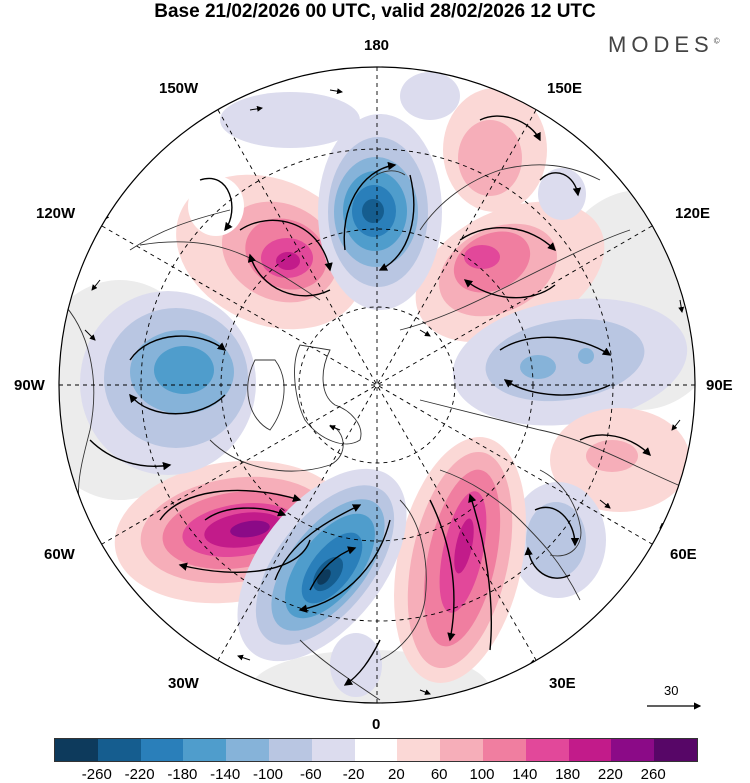 The image size is (750, 783). What do you see at coordinates (183, 683) in the screenshot?
I see `lon-label-30w: 30W` at bounding box center [183, 683].